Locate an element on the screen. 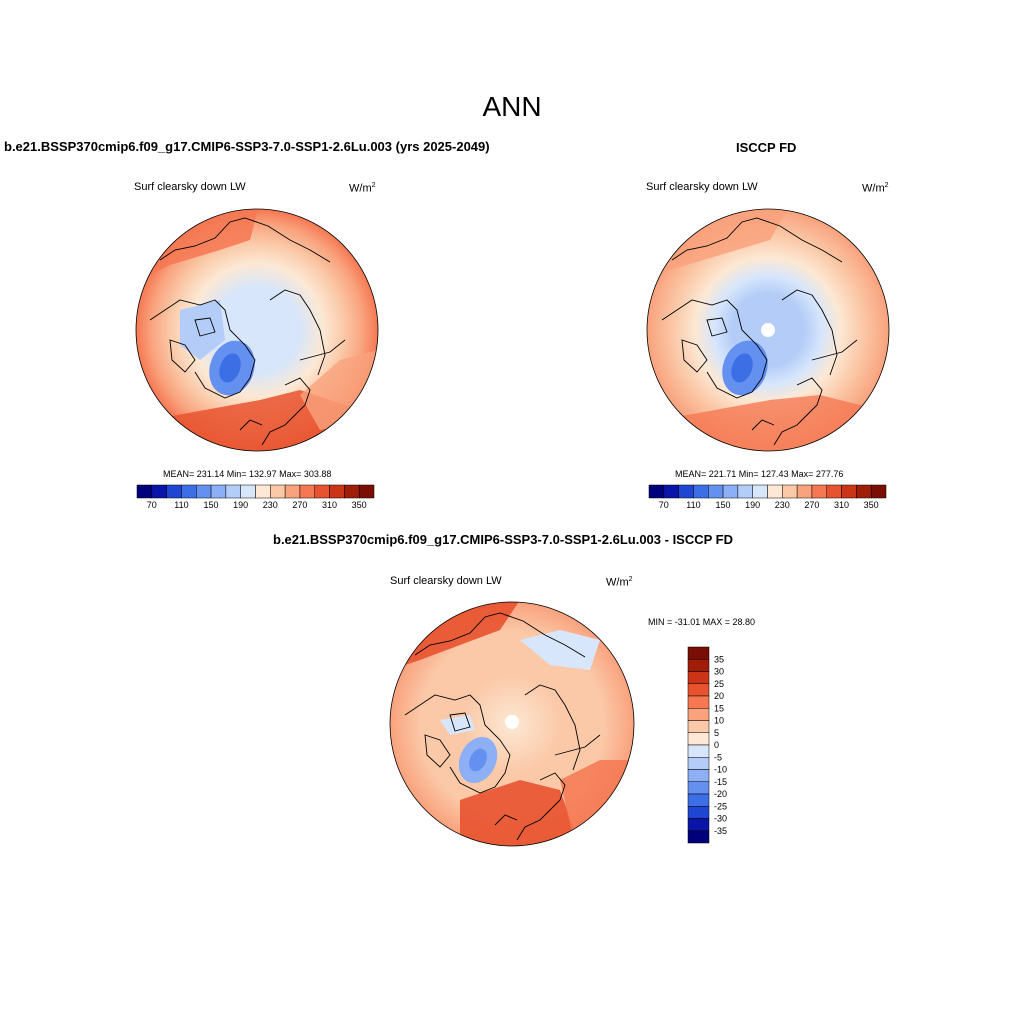 This screenshot has width=1024, height=1024. diff-colorbar-tick-label: -20 is located at coordinates (720, 794).